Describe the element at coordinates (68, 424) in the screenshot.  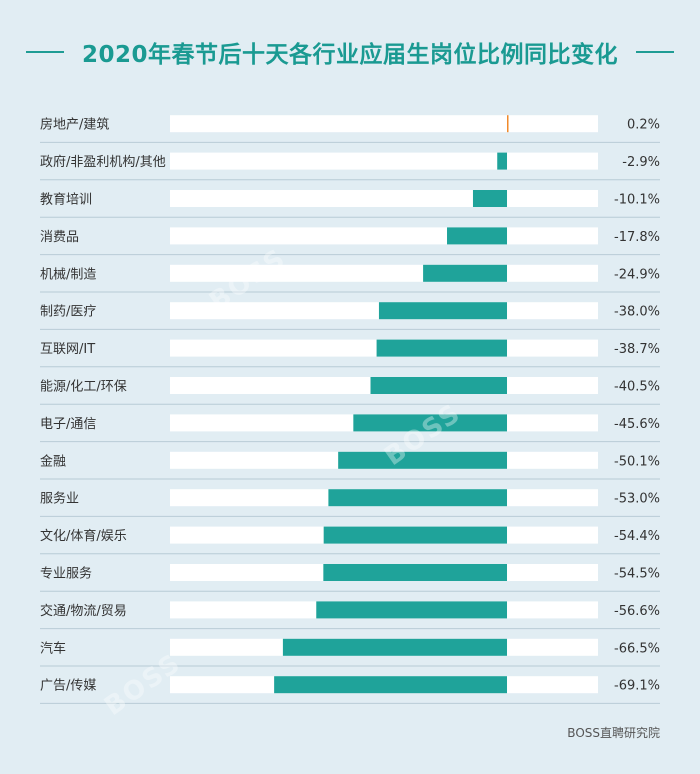
I see `category-label: 电子/通信` at that location.